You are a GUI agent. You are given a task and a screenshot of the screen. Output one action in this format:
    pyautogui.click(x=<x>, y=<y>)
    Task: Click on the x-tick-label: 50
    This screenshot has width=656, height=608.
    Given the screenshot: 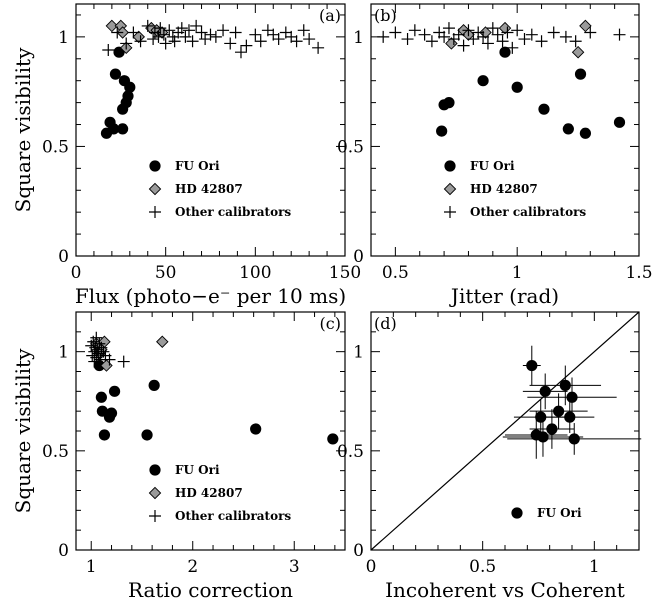 What is the action you would take?
    pyautogui.click(x=166, y=273)
    